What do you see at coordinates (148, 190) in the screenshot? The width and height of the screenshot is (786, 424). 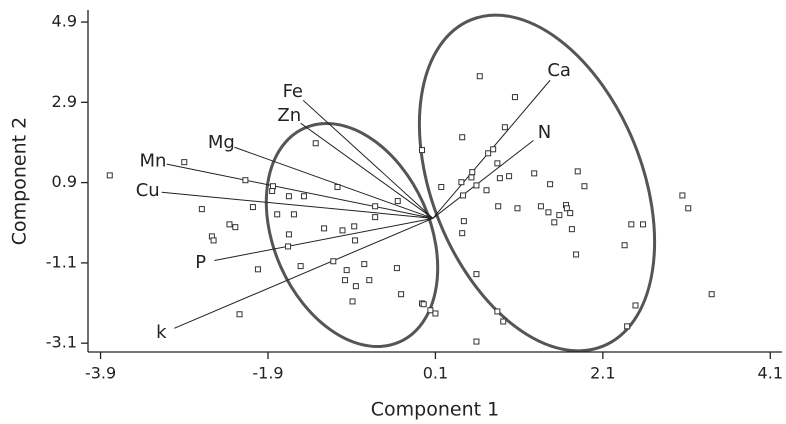 I see `vector-label: Cu` at bounding box center [148, 190].